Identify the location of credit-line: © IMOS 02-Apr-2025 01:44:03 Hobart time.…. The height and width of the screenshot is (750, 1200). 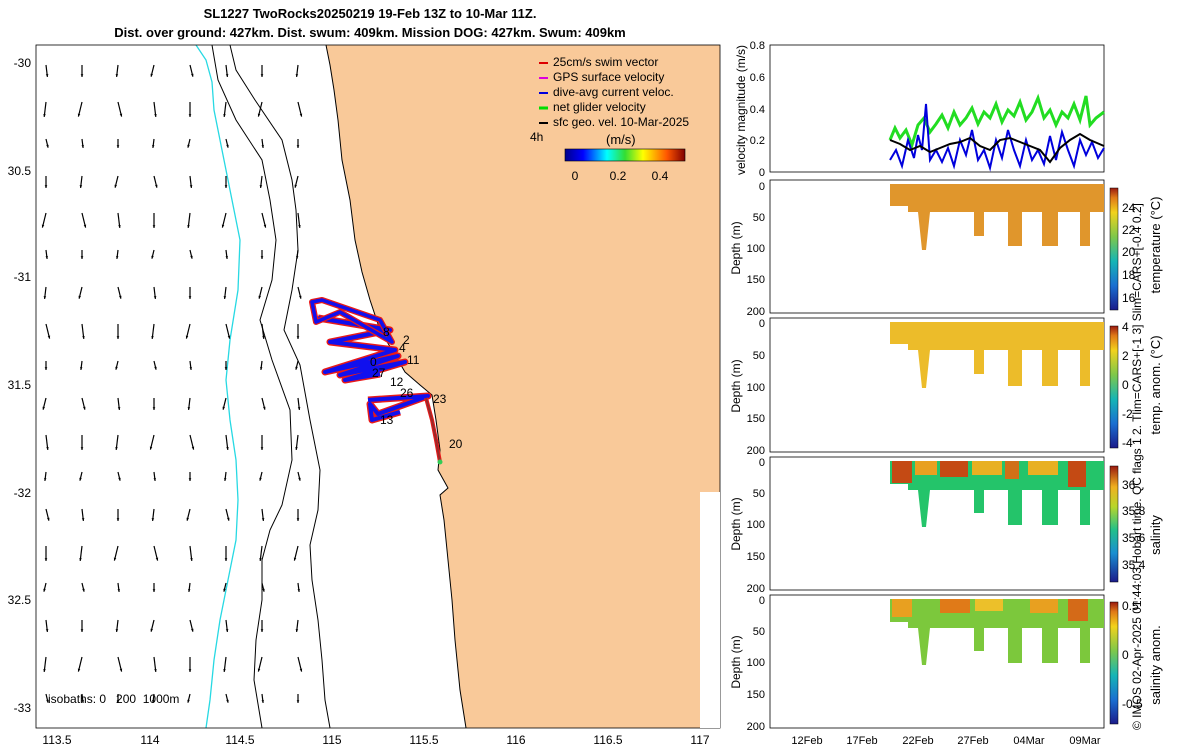
(1137, 466).